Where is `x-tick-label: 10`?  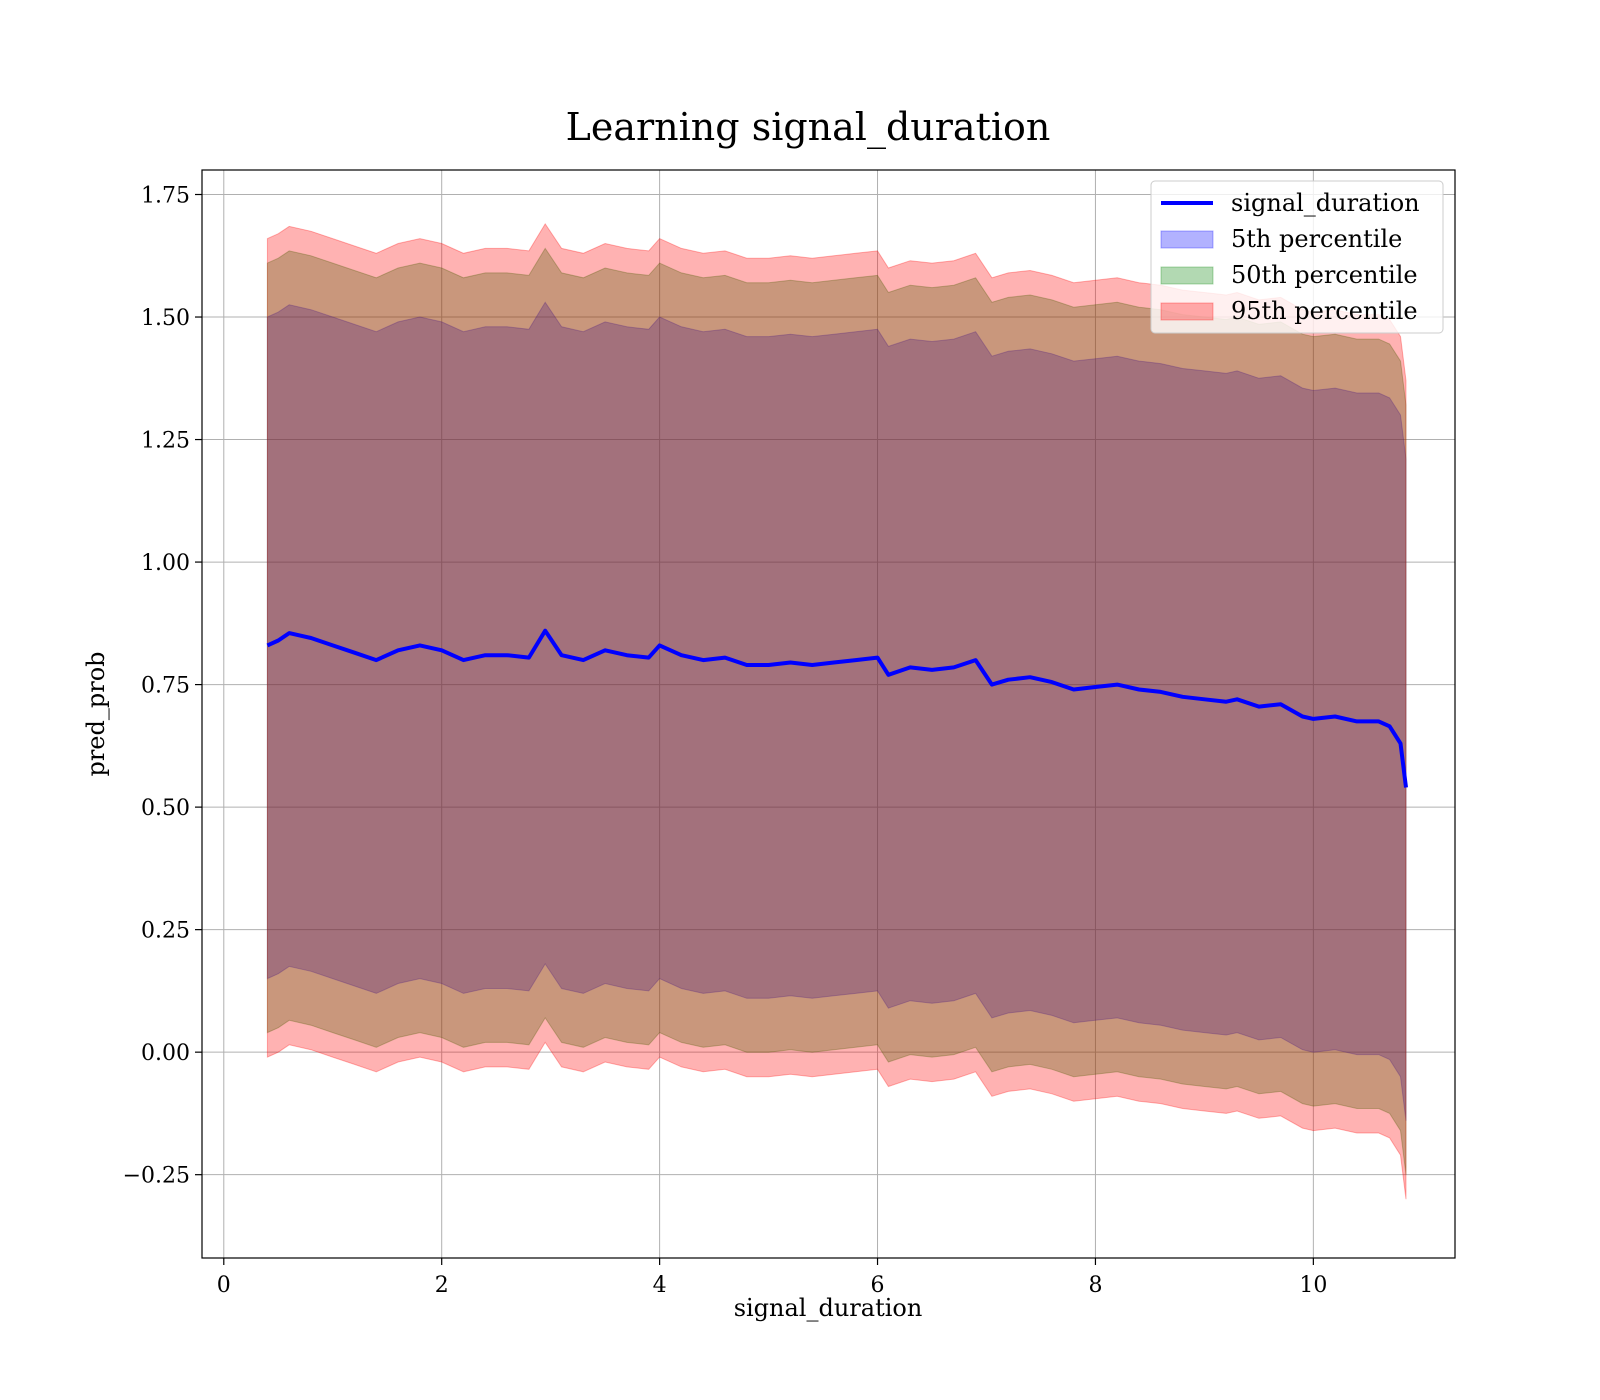
x-tick-label: 10 is located at coordinates (1313, 1285).